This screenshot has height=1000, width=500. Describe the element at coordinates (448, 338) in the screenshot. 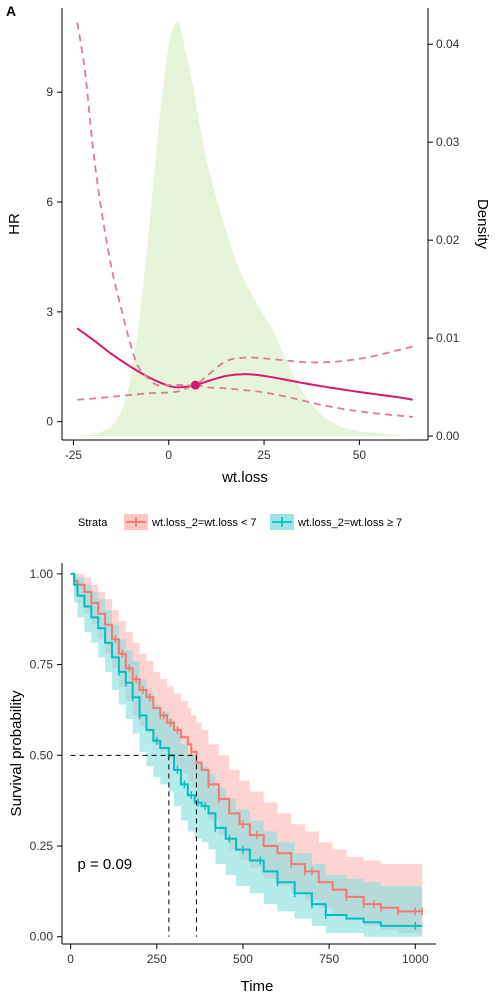

I see `top-y2-tick-label: 0.01` at that location.